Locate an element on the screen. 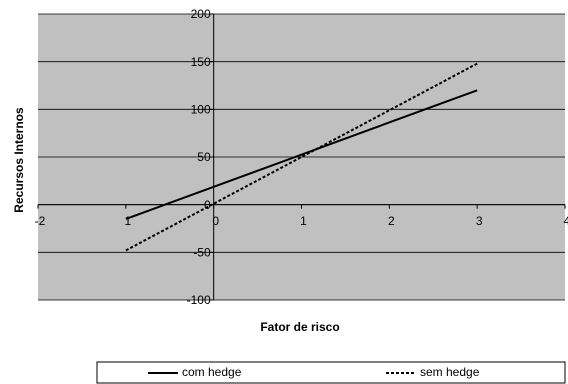  y-tick-label: -100 is located at coordinates (199, 300).